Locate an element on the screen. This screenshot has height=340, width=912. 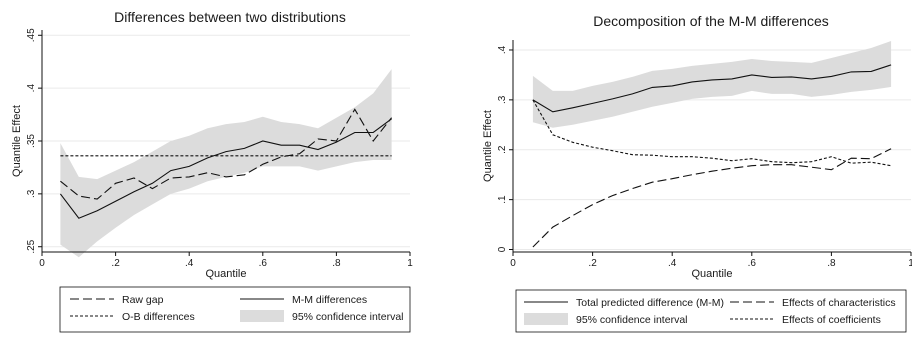
series-line-effects-of-coefficients is located at coordinates (712, 133).